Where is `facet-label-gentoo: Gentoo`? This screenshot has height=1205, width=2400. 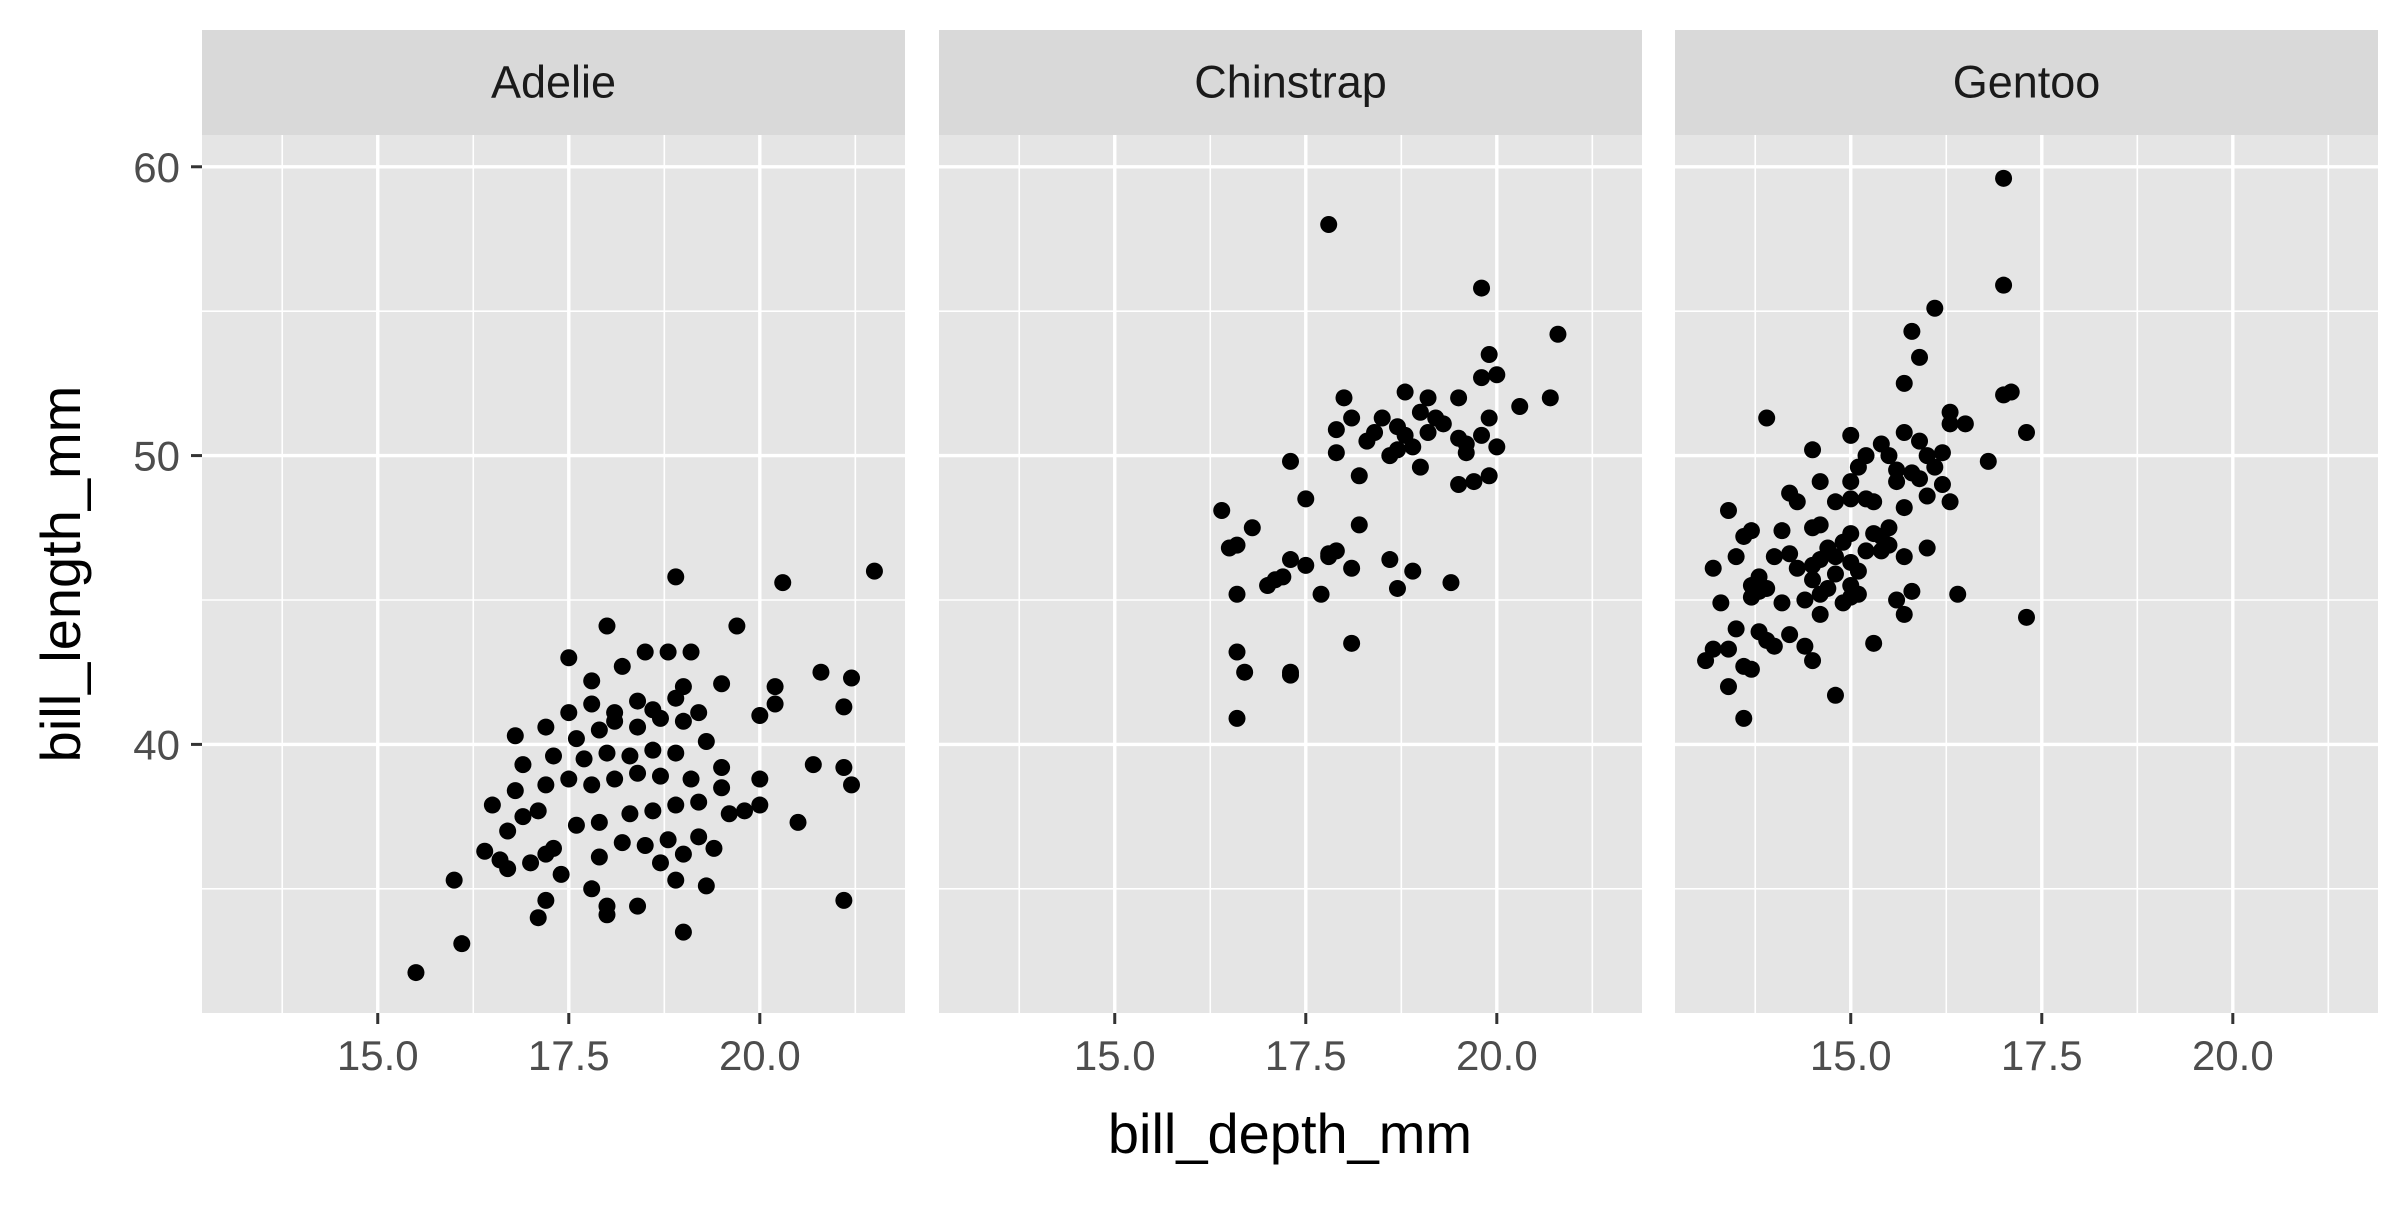
facet-label-gentoo: Gentoo is located at coordinates (2027, 82).